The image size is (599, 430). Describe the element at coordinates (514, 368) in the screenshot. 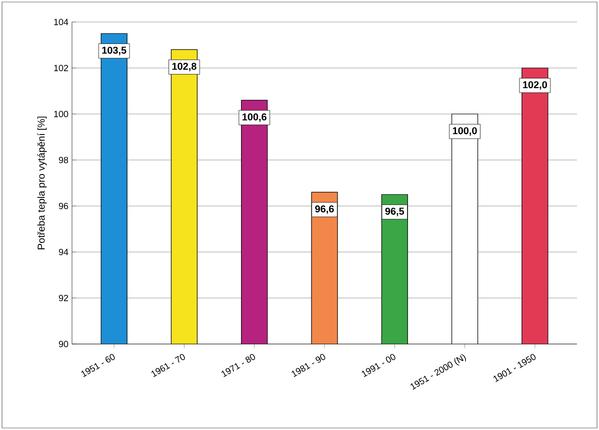

I see `x-tick-label: 1901 - 1950` at that location.